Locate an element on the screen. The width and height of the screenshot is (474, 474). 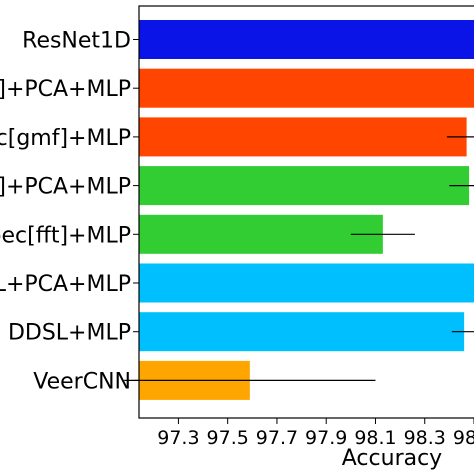
y-tick-label: DDSL+MLP is located at coordinates (69, 333).